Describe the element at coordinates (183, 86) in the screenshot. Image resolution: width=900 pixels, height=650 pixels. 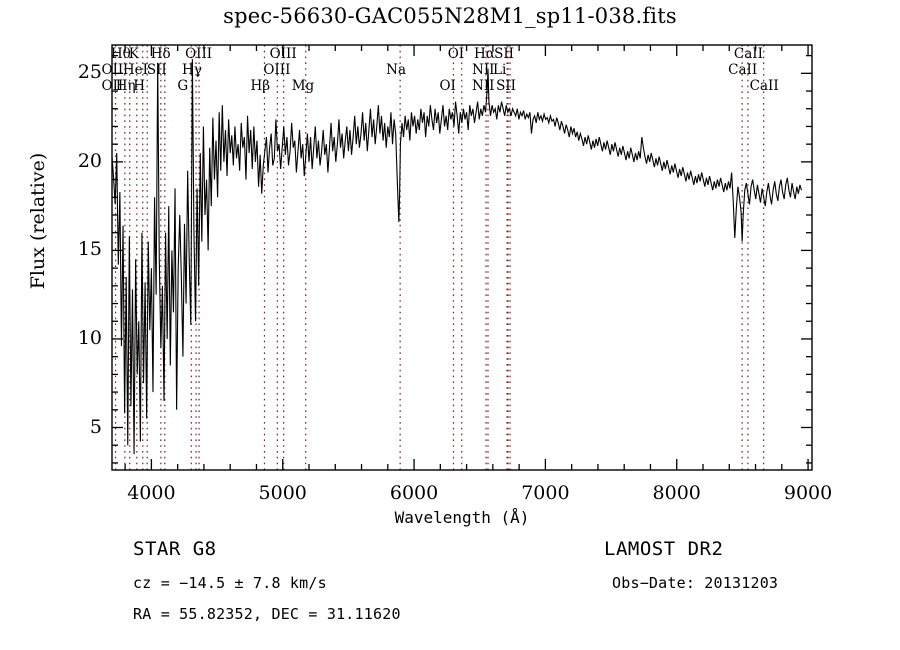
I see `line-label-G: G` at that location.